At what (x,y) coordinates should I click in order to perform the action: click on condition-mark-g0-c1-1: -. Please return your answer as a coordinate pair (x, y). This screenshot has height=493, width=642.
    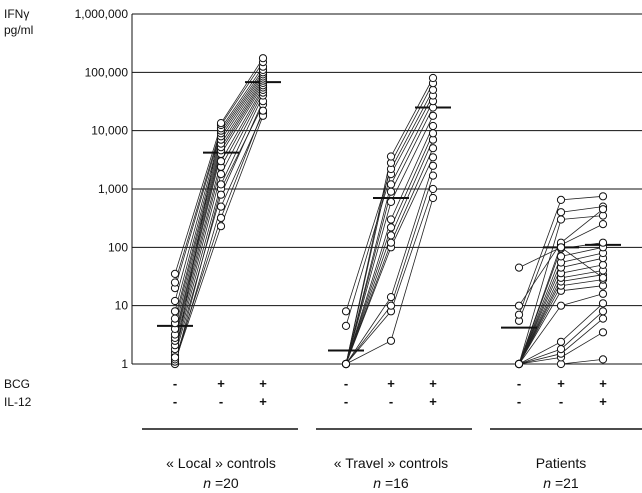
    Looking at the image, I should click on (221, 401).